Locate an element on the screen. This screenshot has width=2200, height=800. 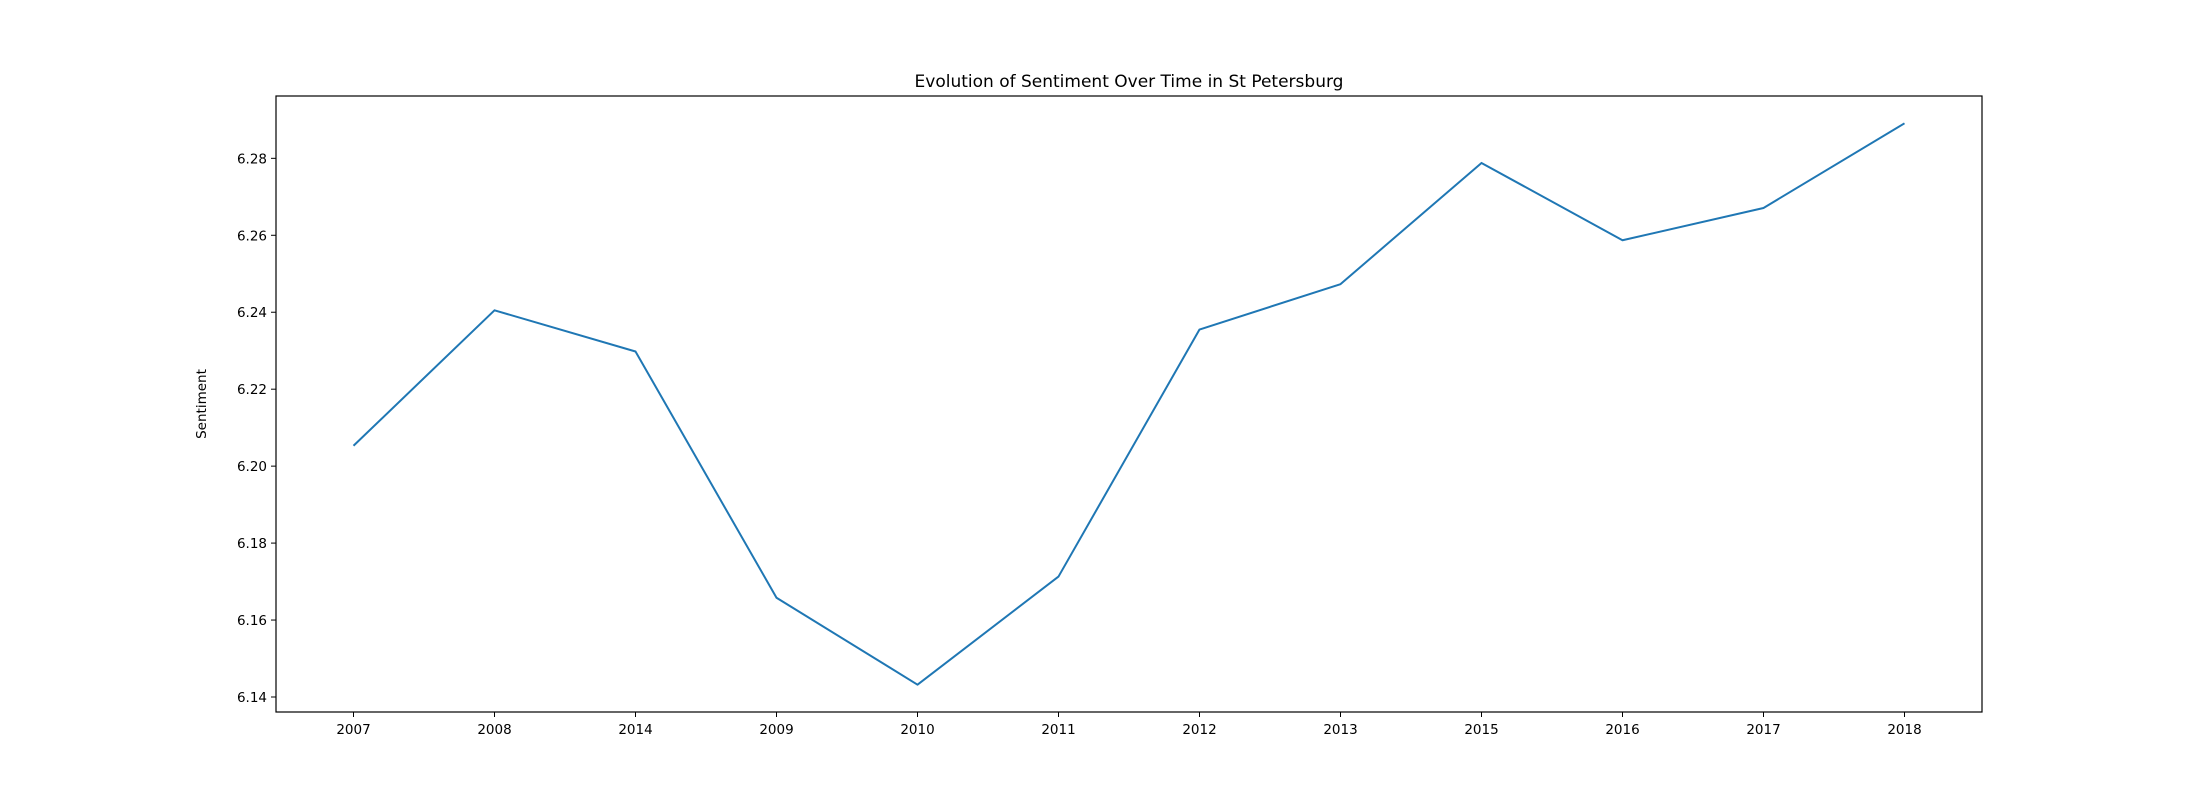
x-tick-label: 2016 is located at coordinates (1622, 730).